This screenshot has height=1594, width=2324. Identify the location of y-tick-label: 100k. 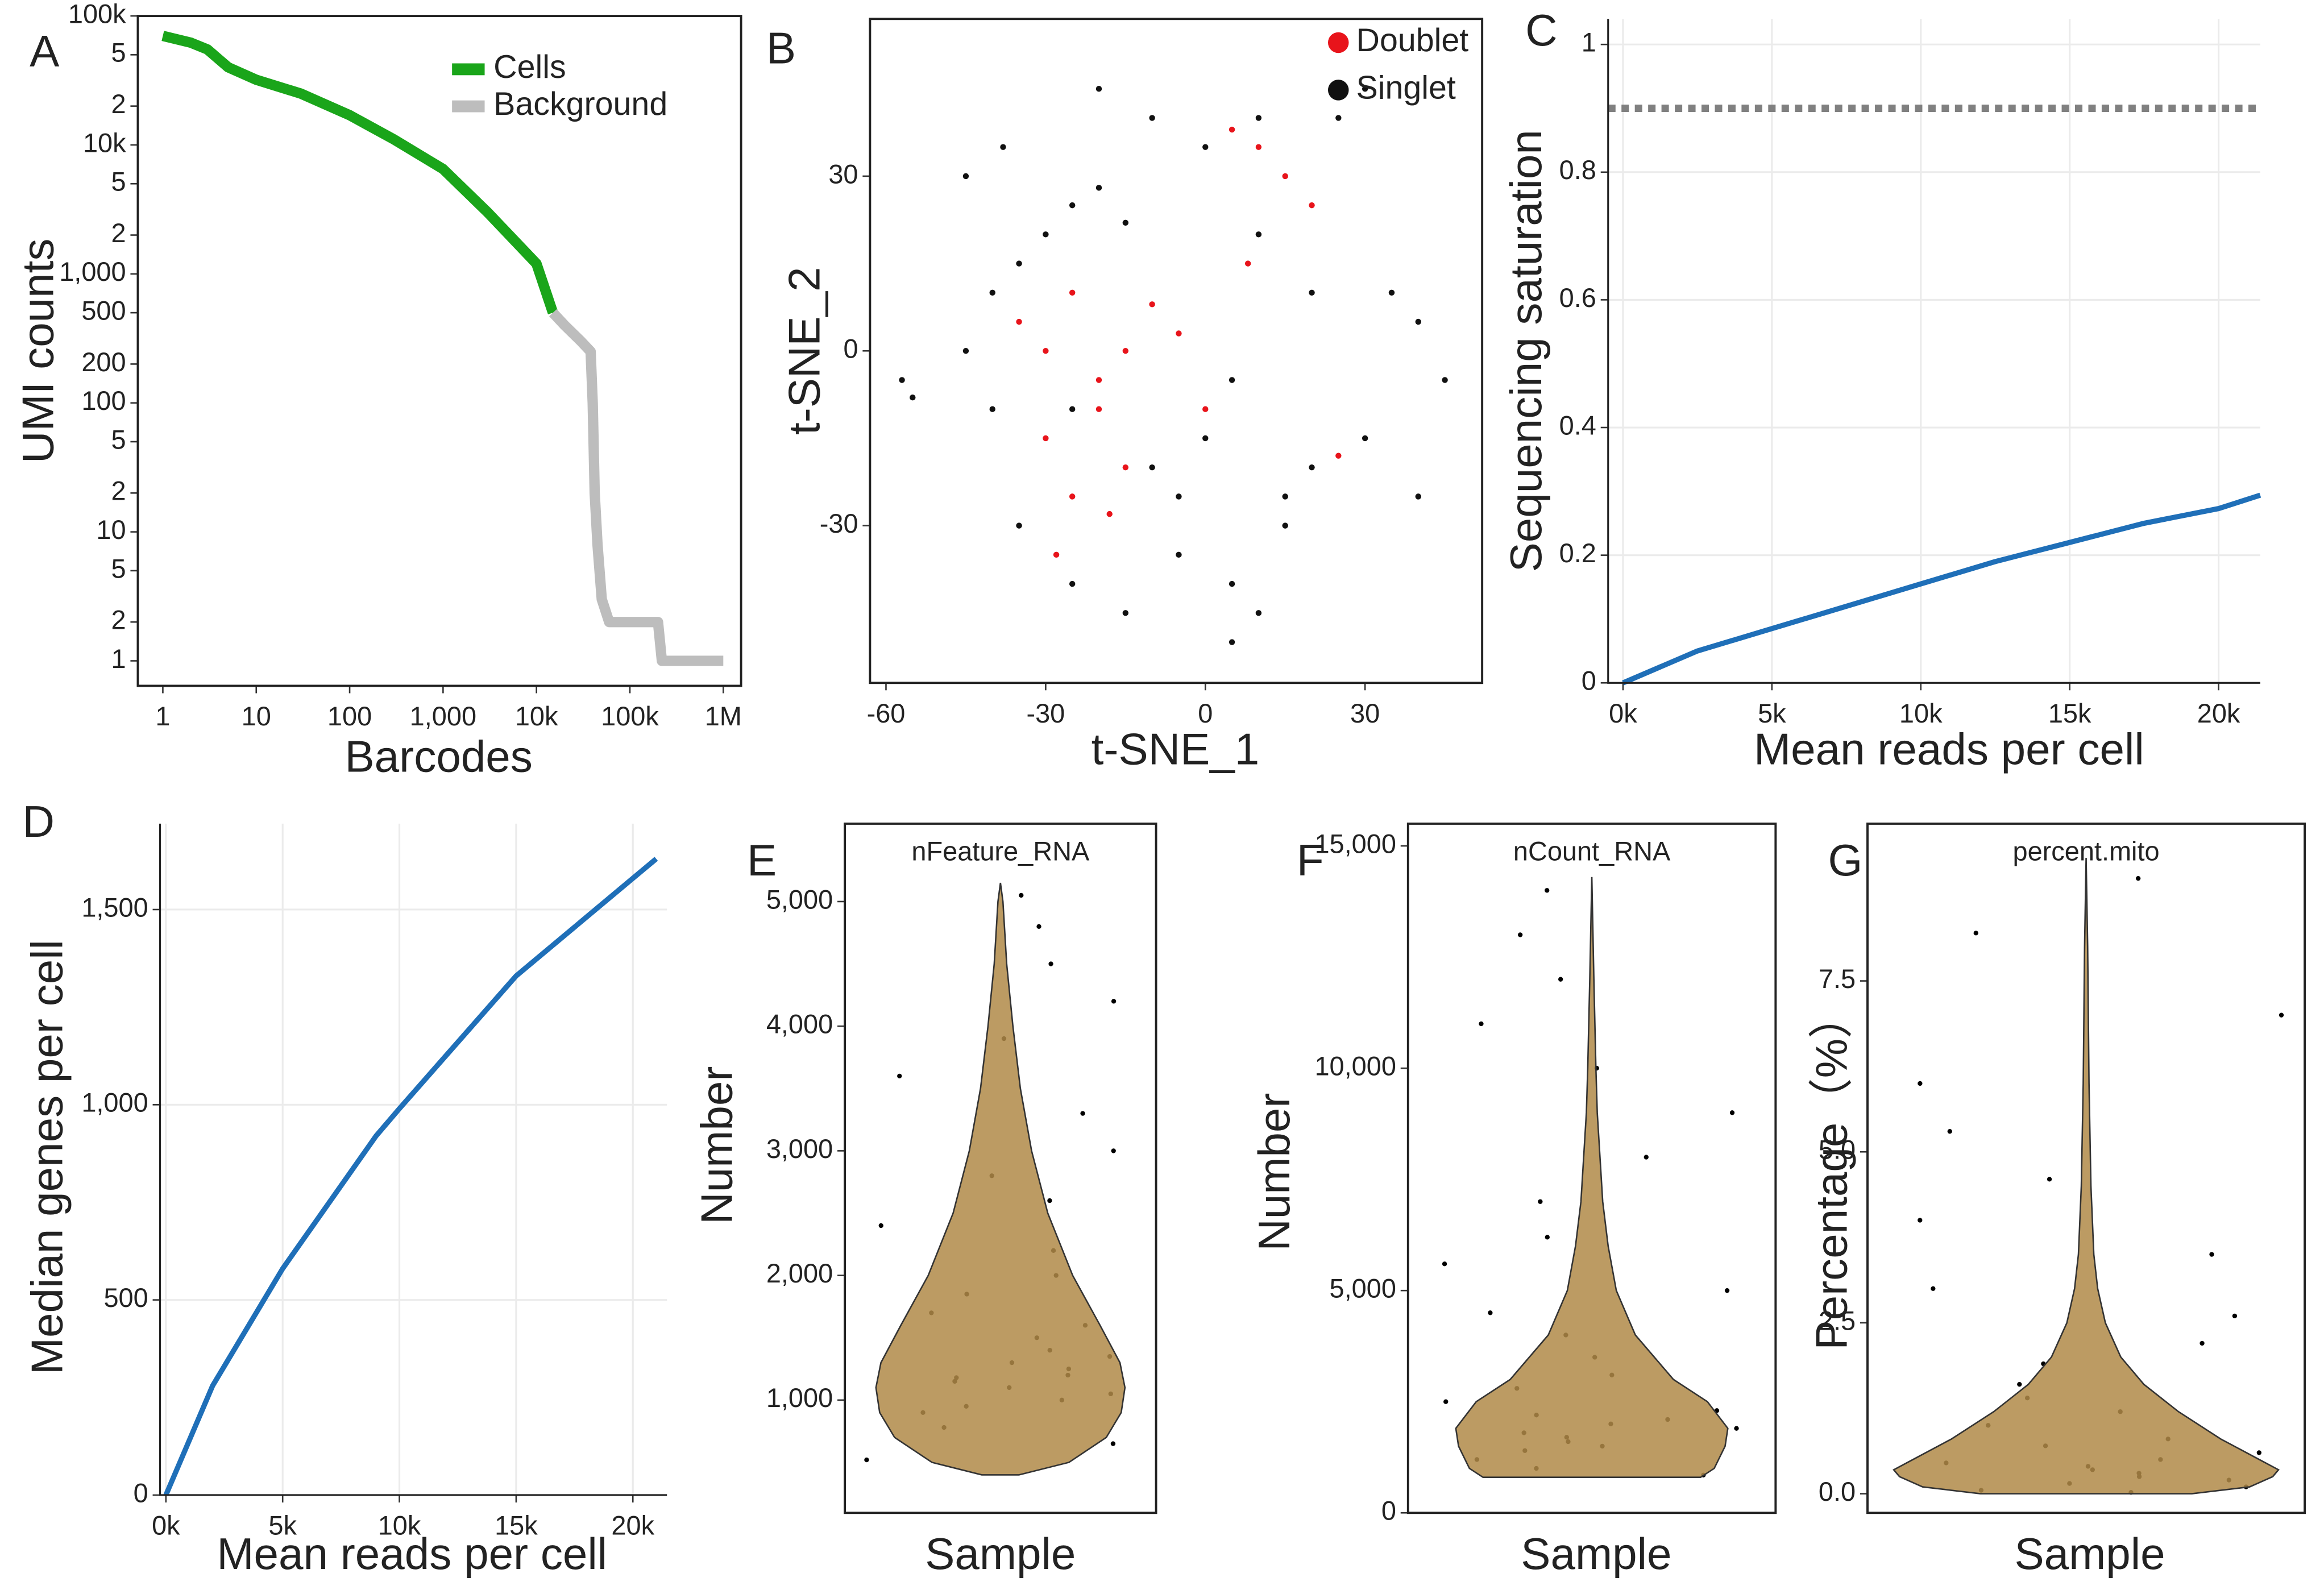
(97, 14).